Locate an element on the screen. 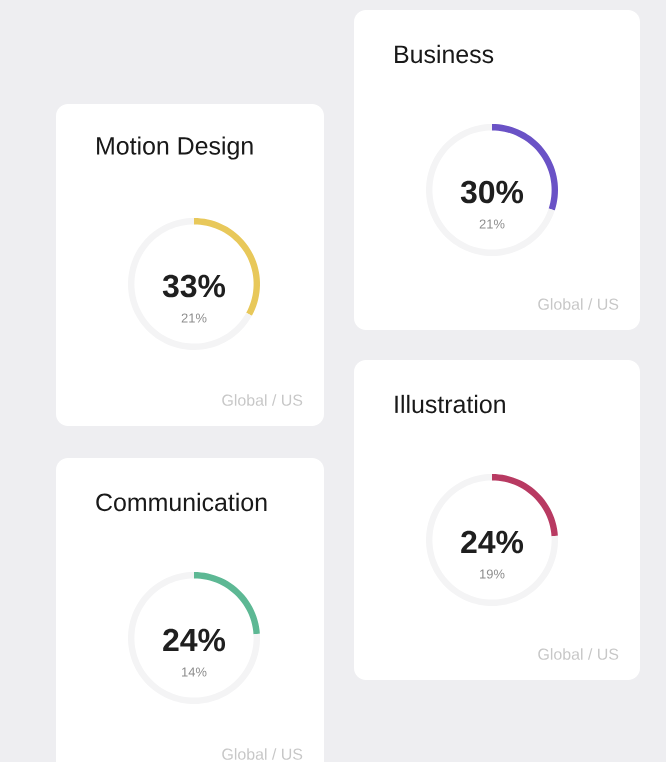 Image resolution: width=666 pixels, height=762 pixels. chart-title: Business is located at coordinates (444, 54).